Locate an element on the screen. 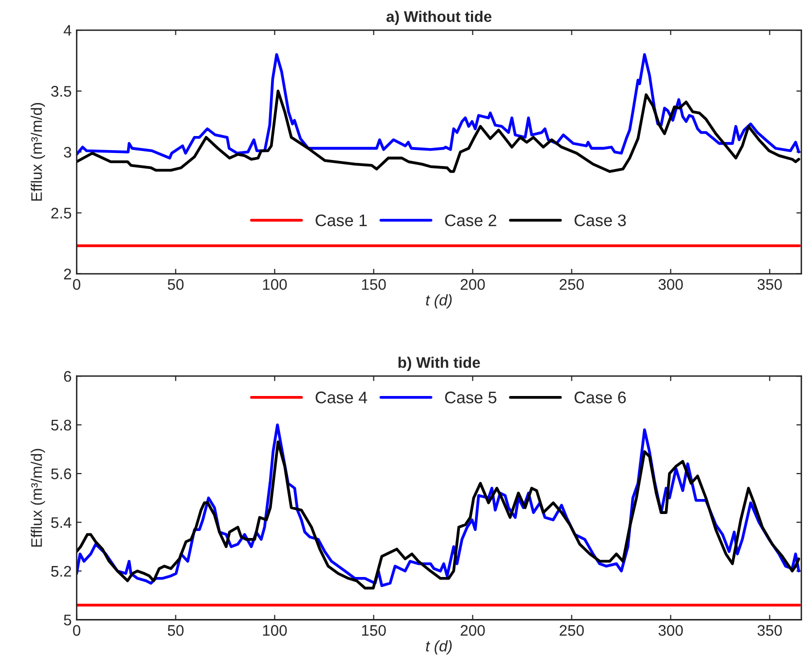  y-tick-label: 5.4 is located at coordinates (61, 522).